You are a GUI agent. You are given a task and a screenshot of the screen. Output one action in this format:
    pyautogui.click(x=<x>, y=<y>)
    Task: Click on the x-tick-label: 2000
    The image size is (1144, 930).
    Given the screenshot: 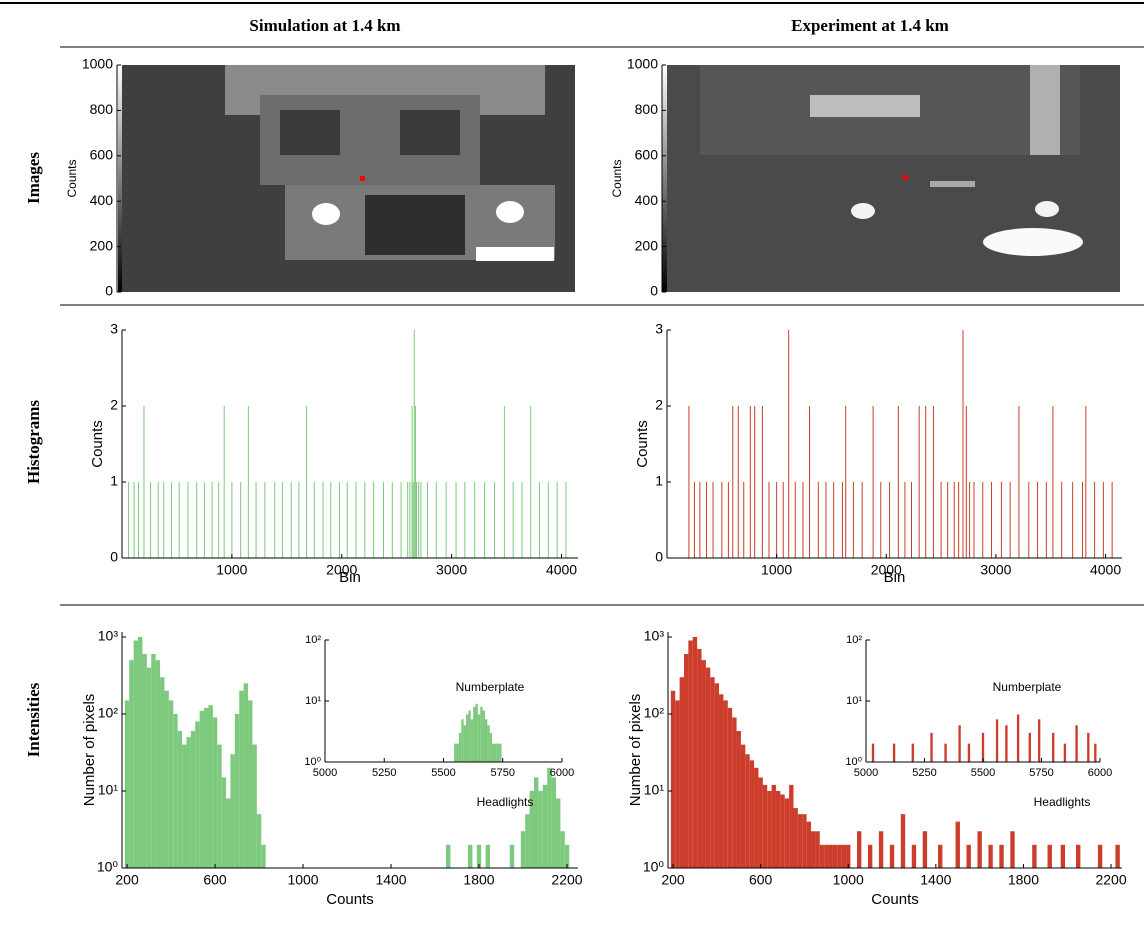 What is the action you would take?
    pyautogui.click(x=341, y=570)
    